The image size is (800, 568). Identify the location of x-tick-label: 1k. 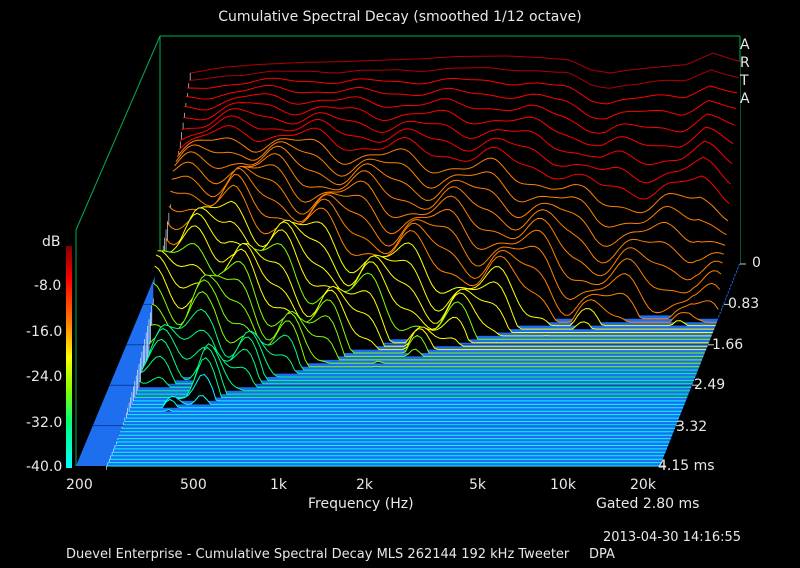
(279, 485).